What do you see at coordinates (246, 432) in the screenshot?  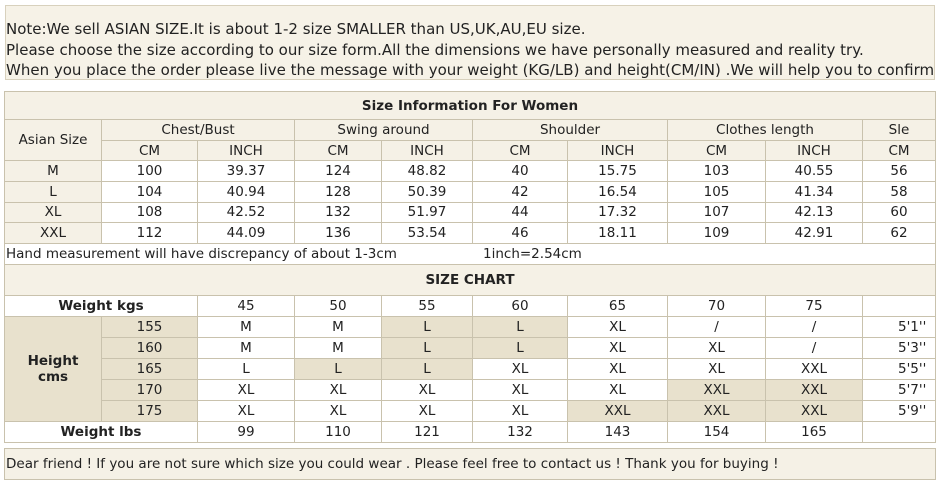 I see `weight-cell: 99` at bounding box center [246, 432].